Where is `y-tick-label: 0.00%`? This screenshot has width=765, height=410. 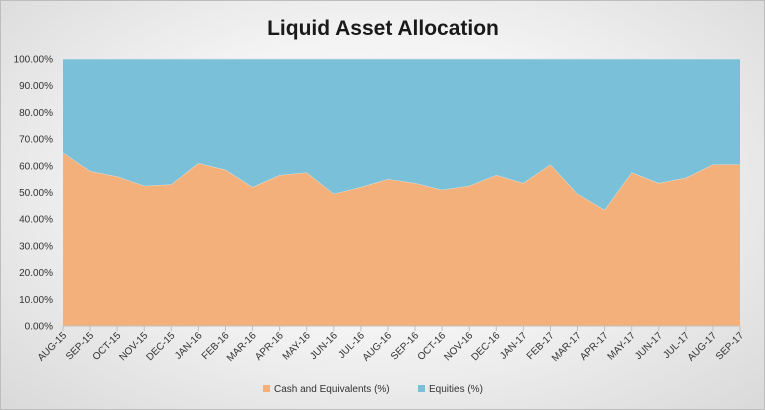 y-tick-label: 0.00% is located at coordinates (39, 327).